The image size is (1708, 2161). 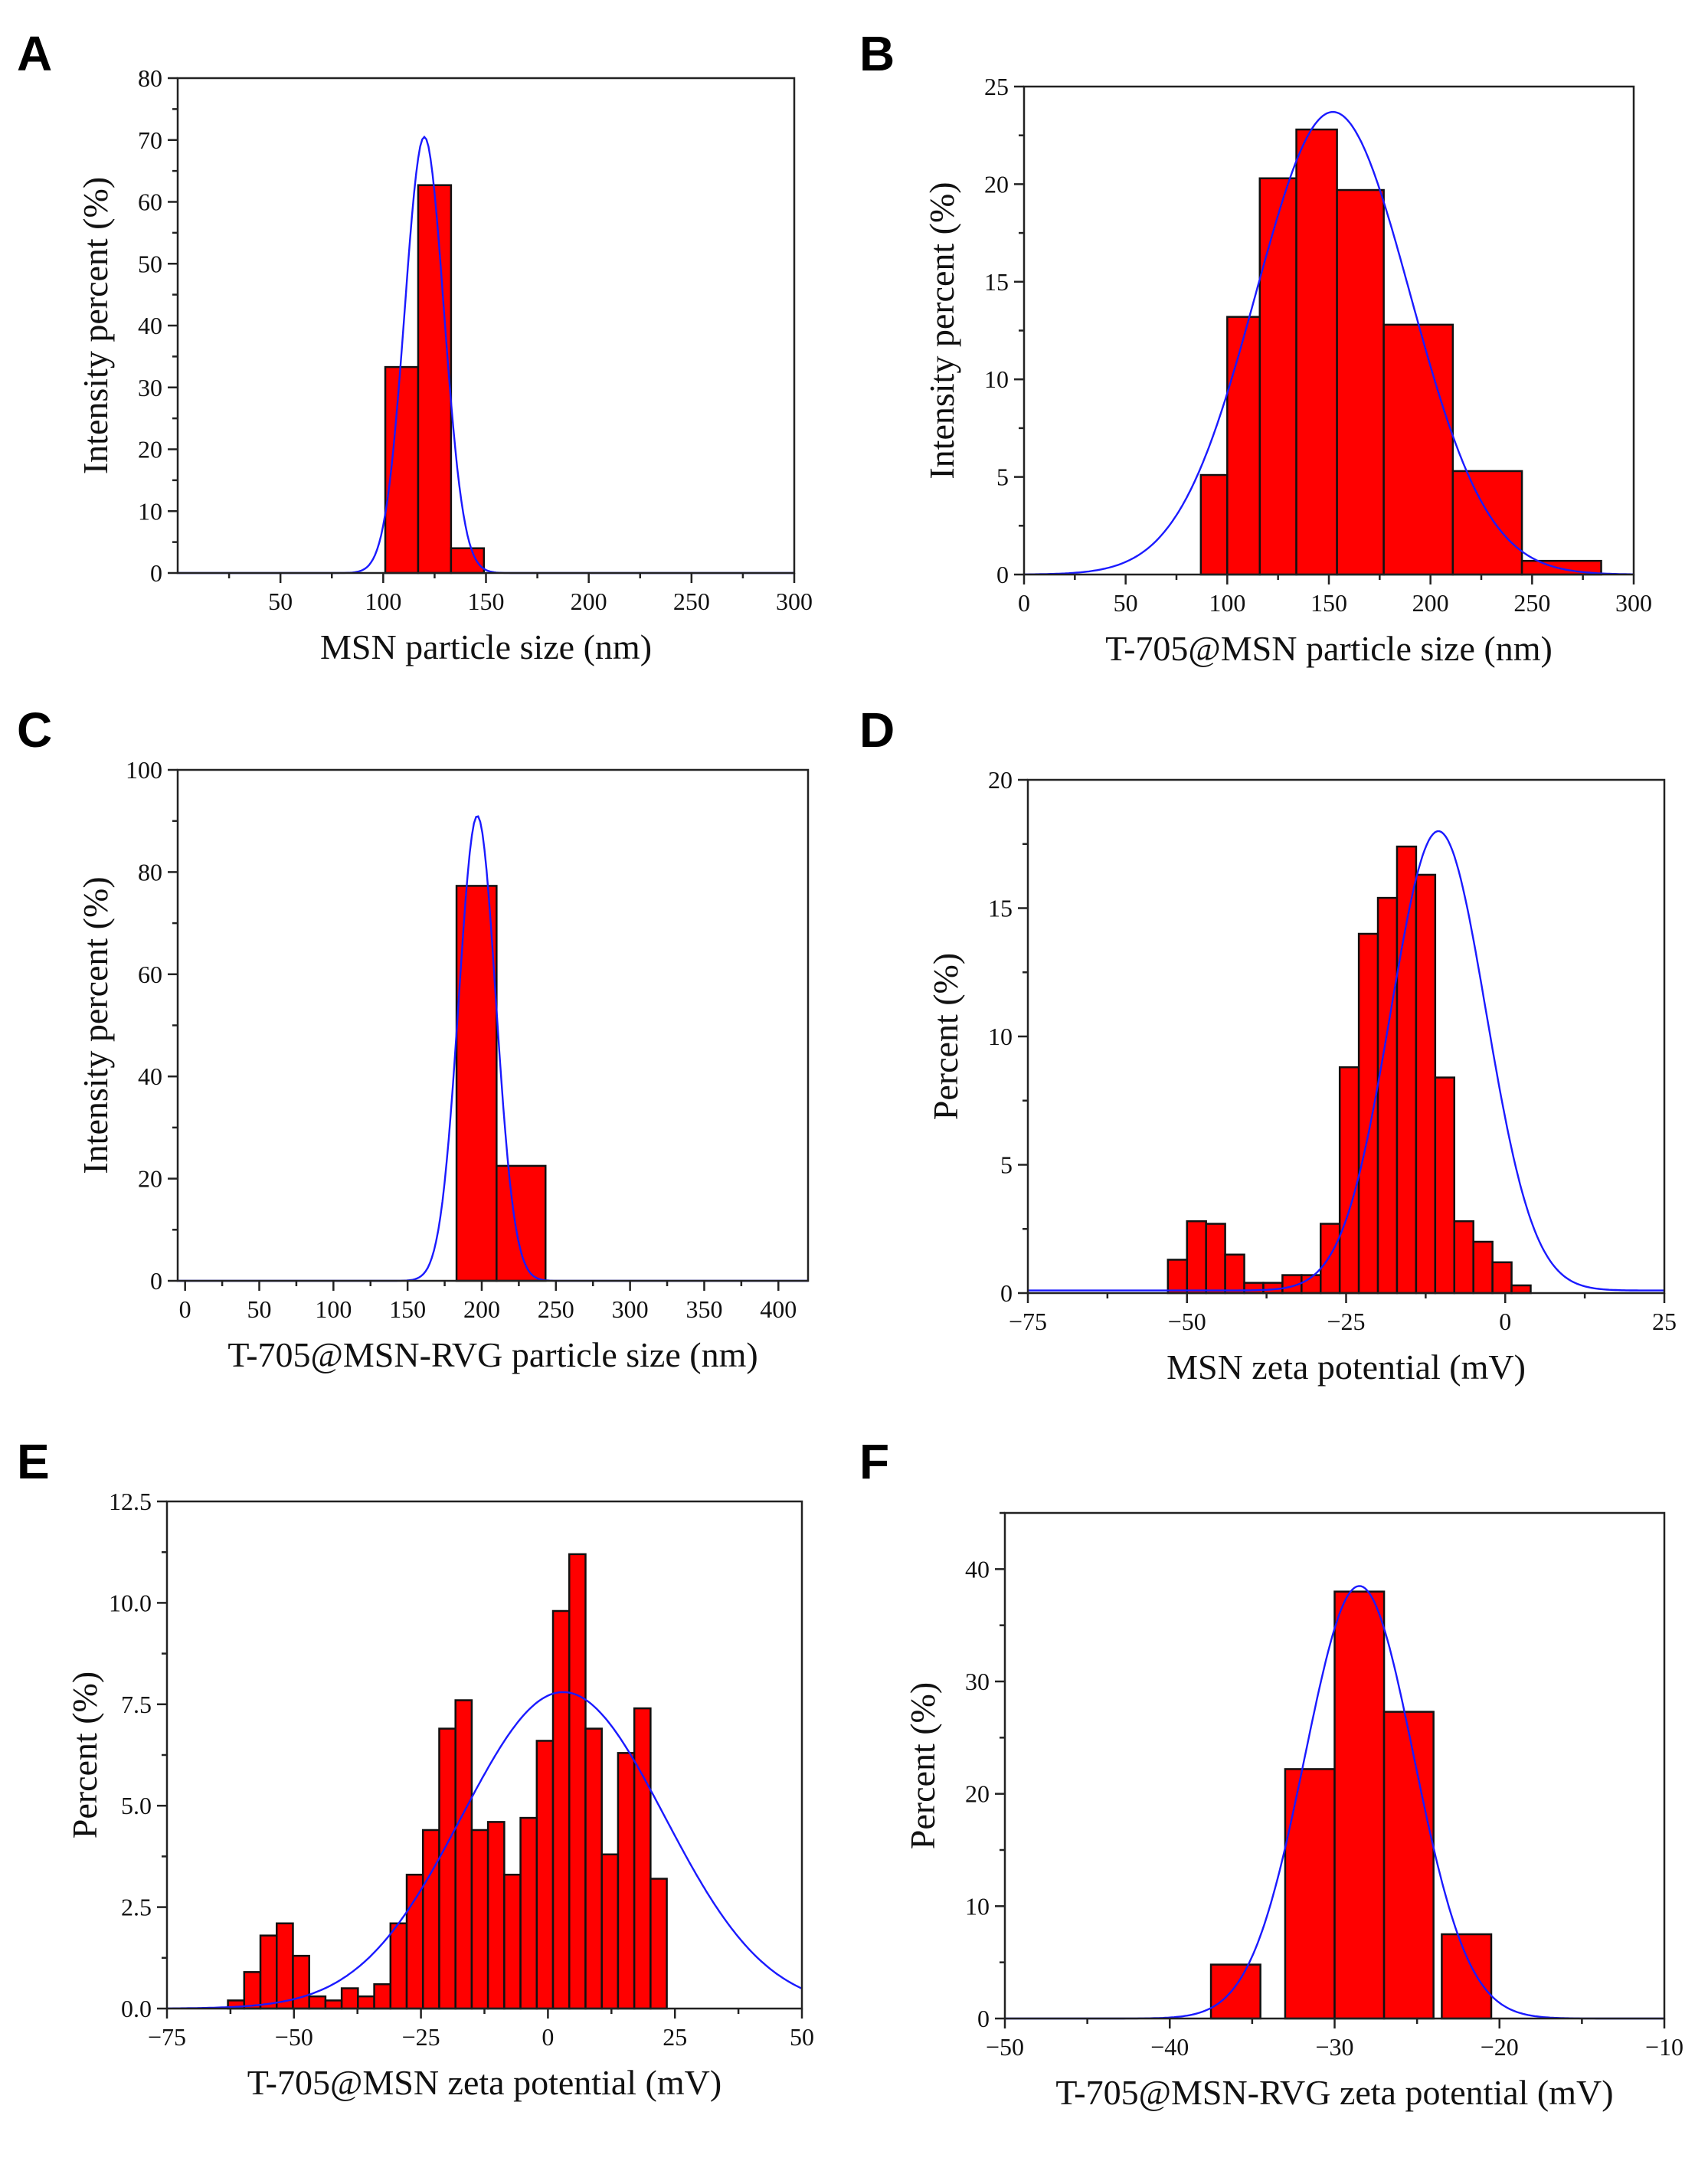 What do you see at coordinates (703, 1309) in the screenshot?
I see `x-tick-label: 350` at bounding box center [703, 1309].